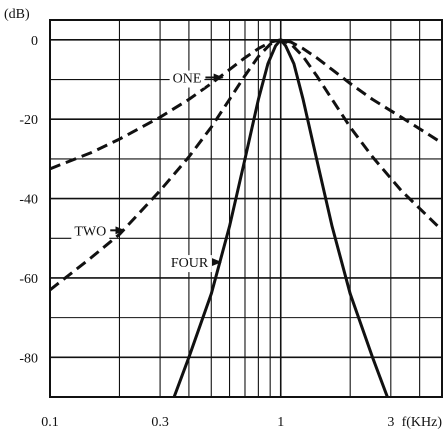  What do you see at coordinates (28, 120) in the screenshot?
I see `y-tick-label: -20` at bounding box center [28, 120].